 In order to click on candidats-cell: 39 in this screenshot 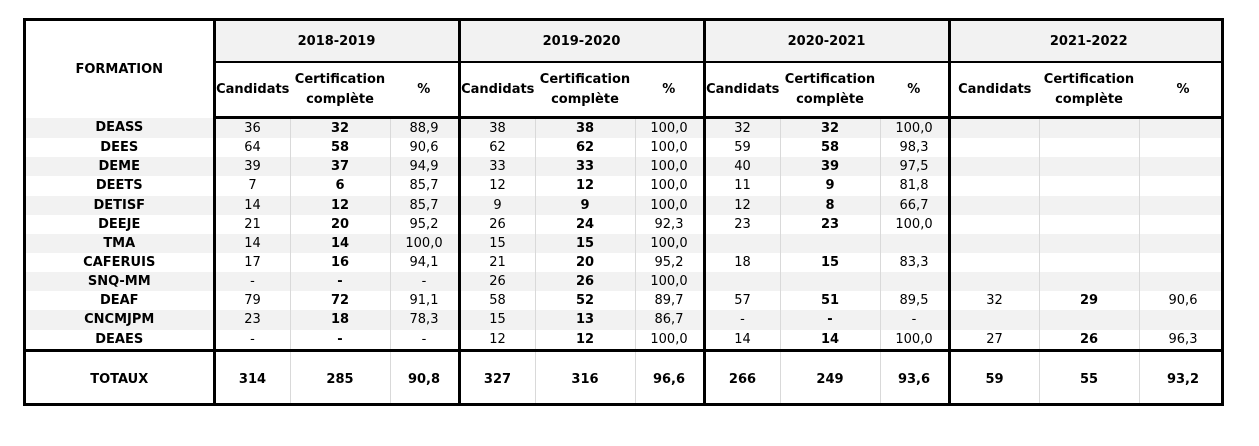, I will do `click(252, 167)`.